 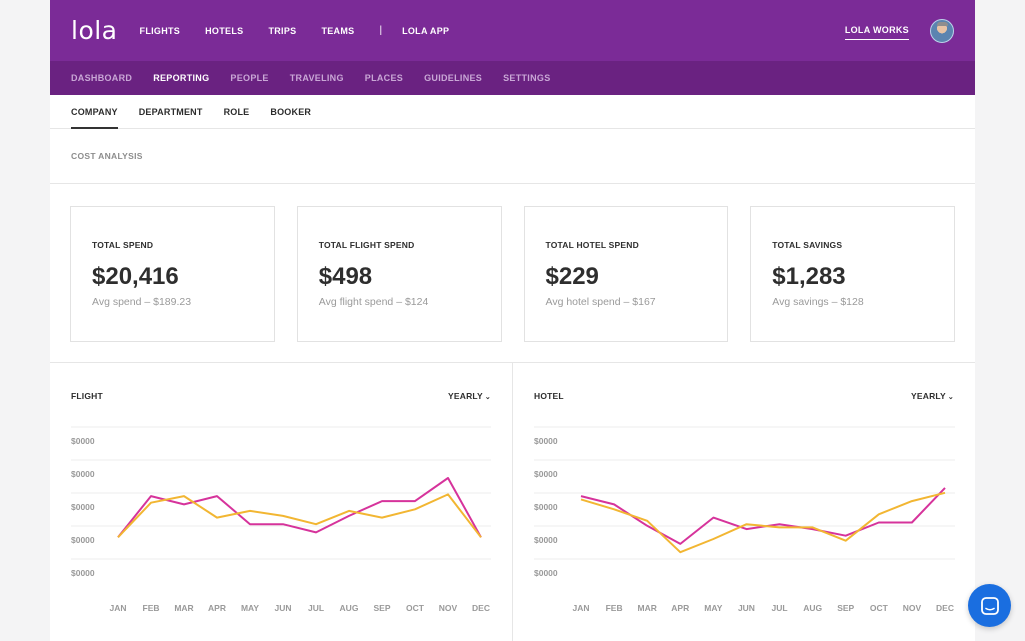 What do you see at coordinates (123, 245) in the screenshot?
I see `card-label: TOTAL SPEND` at bounding box center [123, 245].